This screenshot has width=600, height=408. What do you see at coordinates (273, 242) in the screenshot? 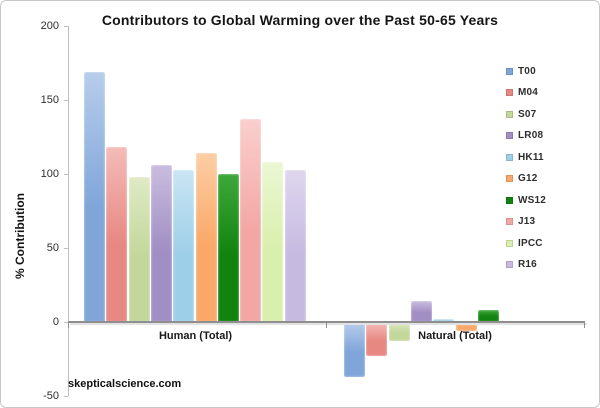
I see `bar-IPCC-human` at bounding box center [273, 242].